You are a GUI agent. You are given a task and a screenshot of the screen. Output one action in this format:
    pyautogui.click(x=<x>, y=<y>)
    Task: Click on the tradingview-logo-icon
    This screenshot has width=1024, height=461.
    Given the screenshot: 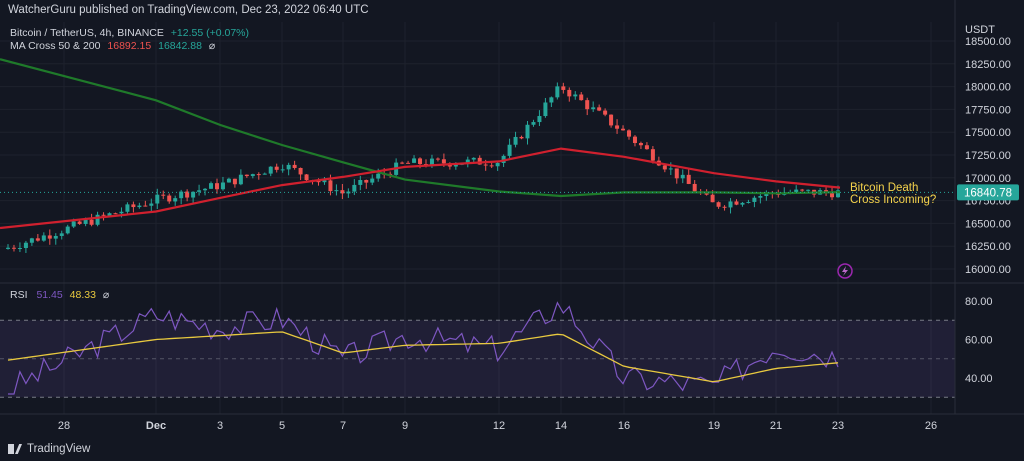 What is the action you would take?
    pyautogui.click(x=15, y=449)
    